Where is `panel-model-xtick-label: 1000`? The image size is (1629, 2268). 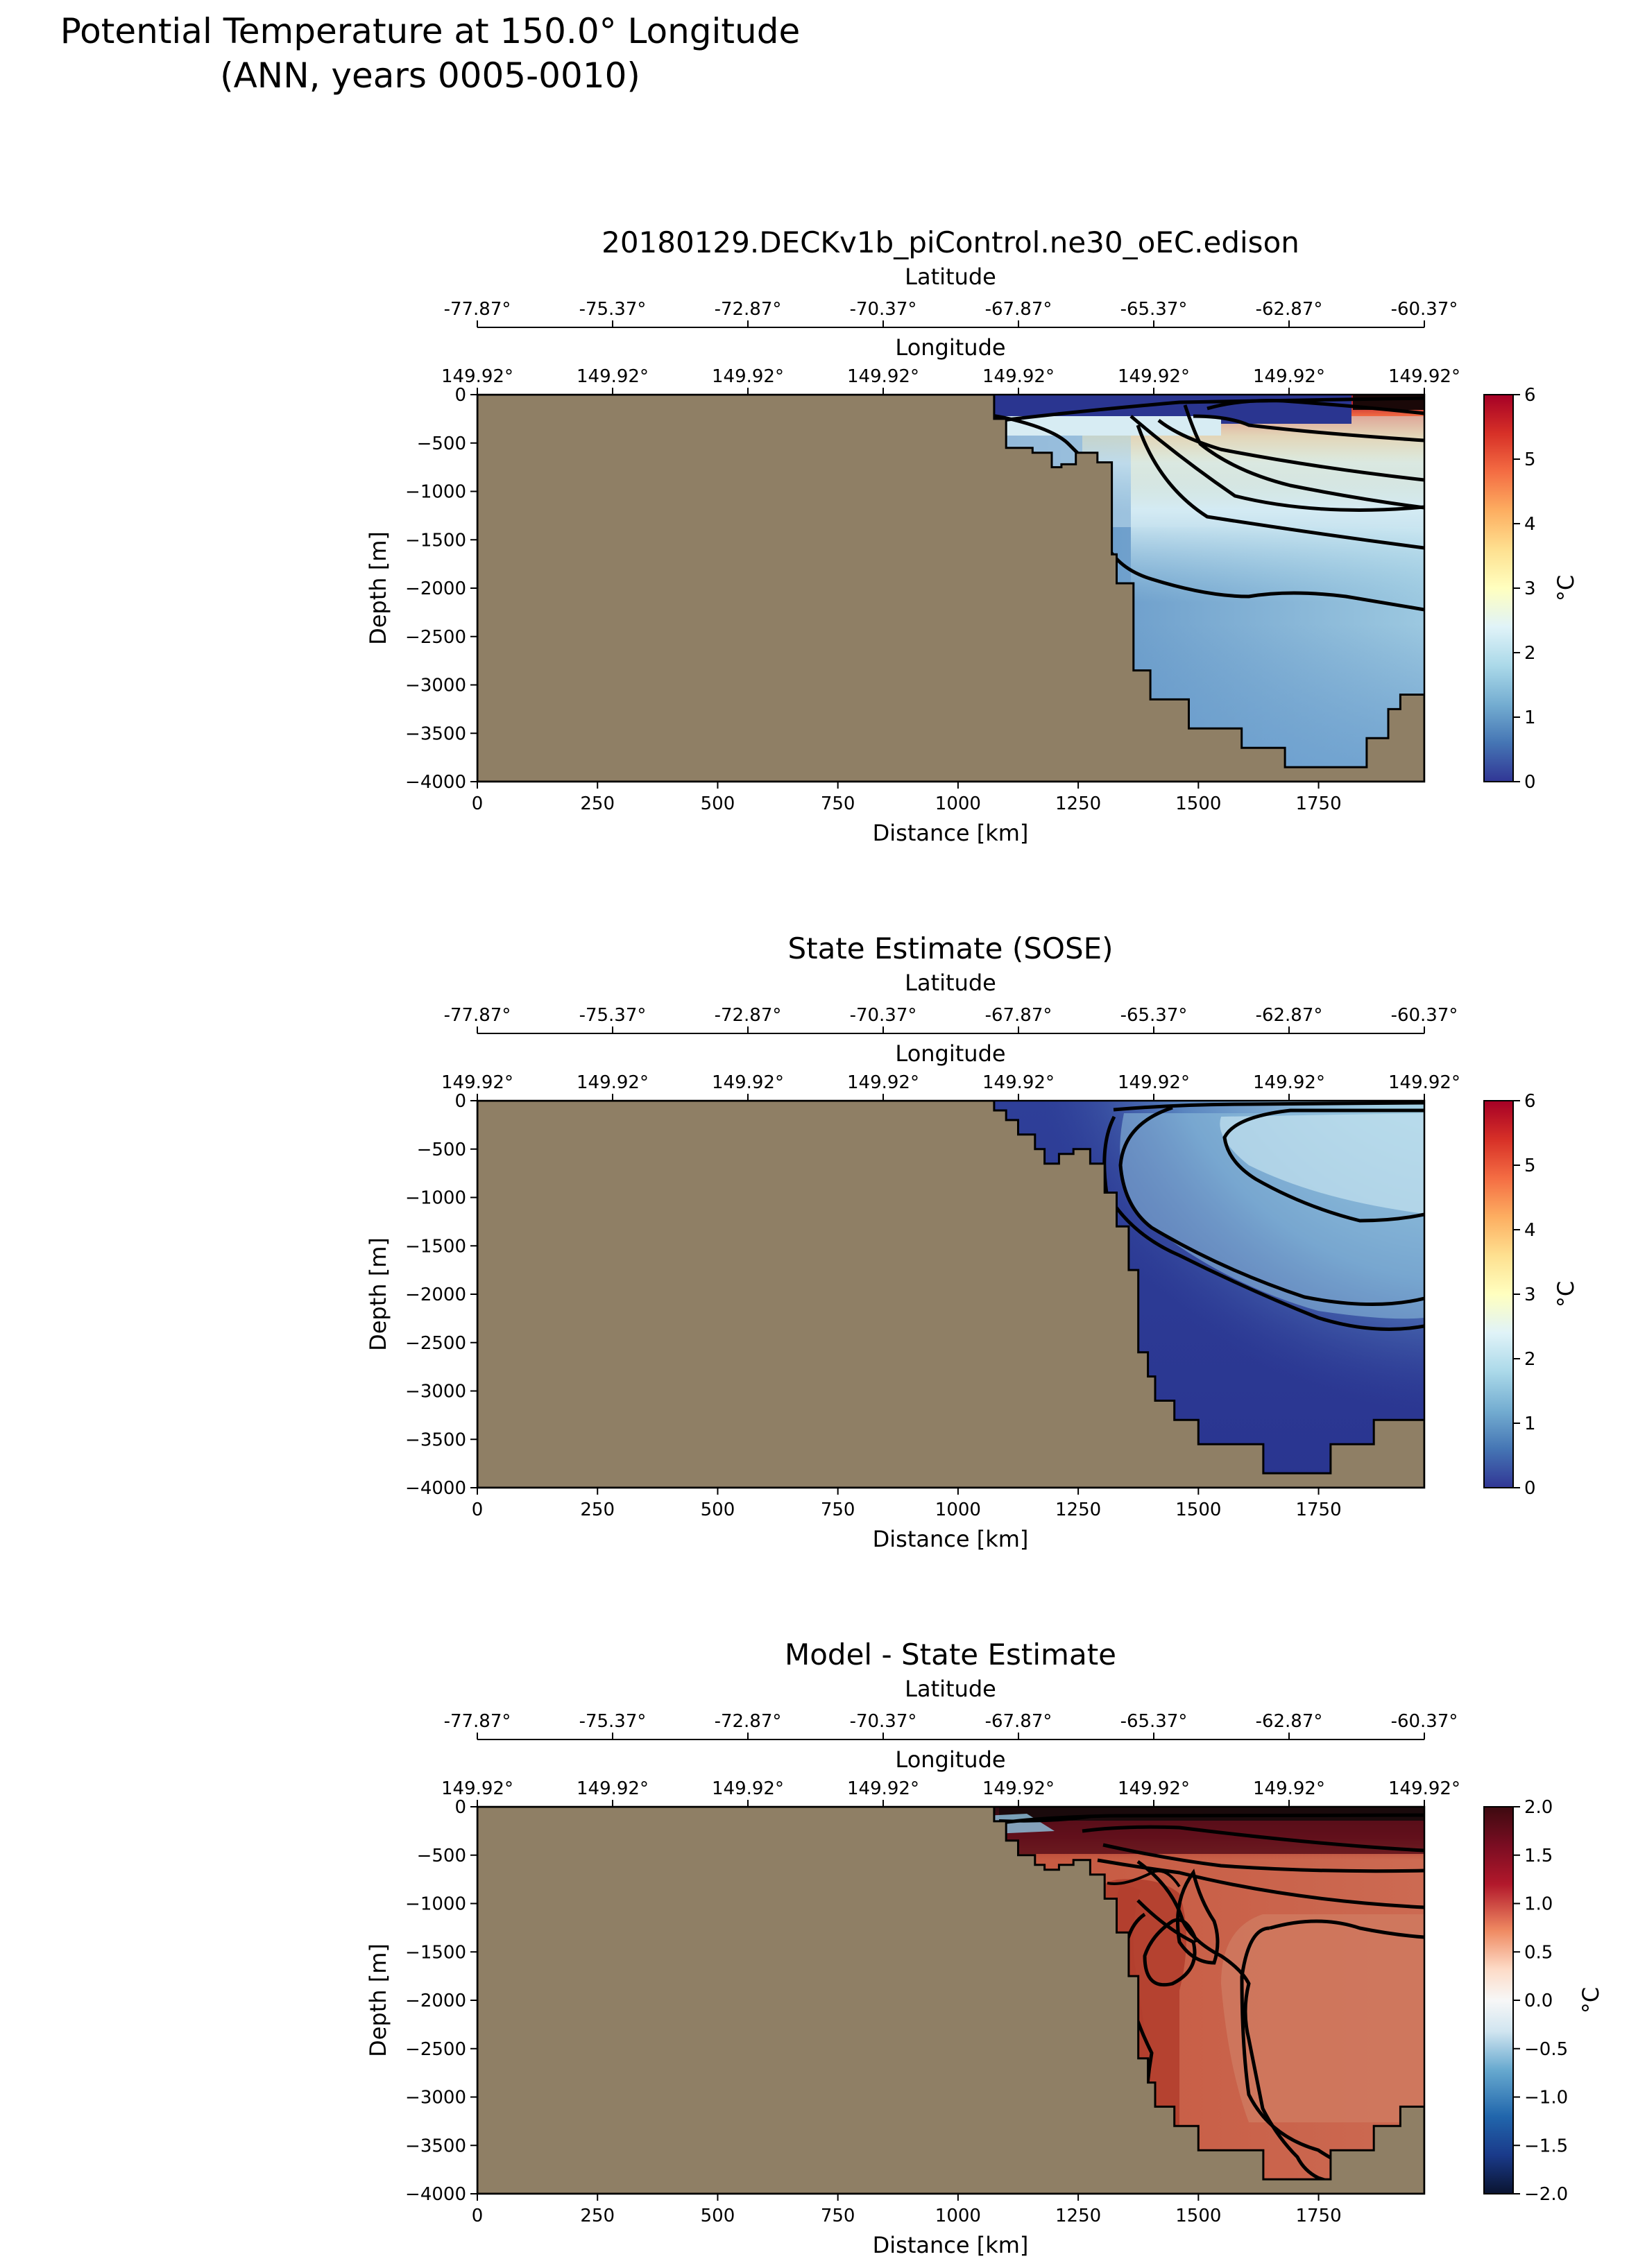
panel-model-xtick-label: 1000 is located at coordinates (958, 803).